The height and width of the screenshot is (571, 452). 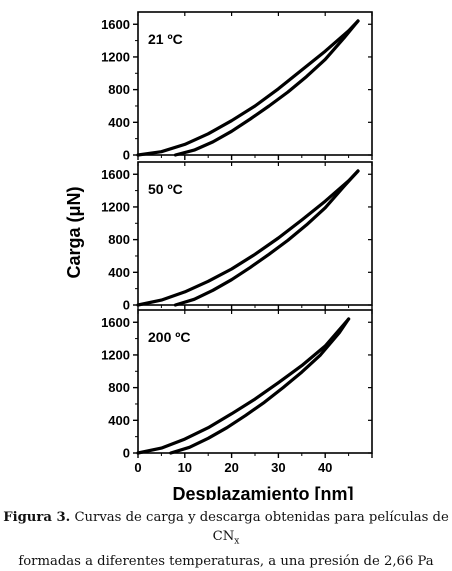 What do you see at coordinates (262, 492) in the screenshot?
I see `x-axis-label: Desplazamiento [nm]` at bounding box center [262, 492].